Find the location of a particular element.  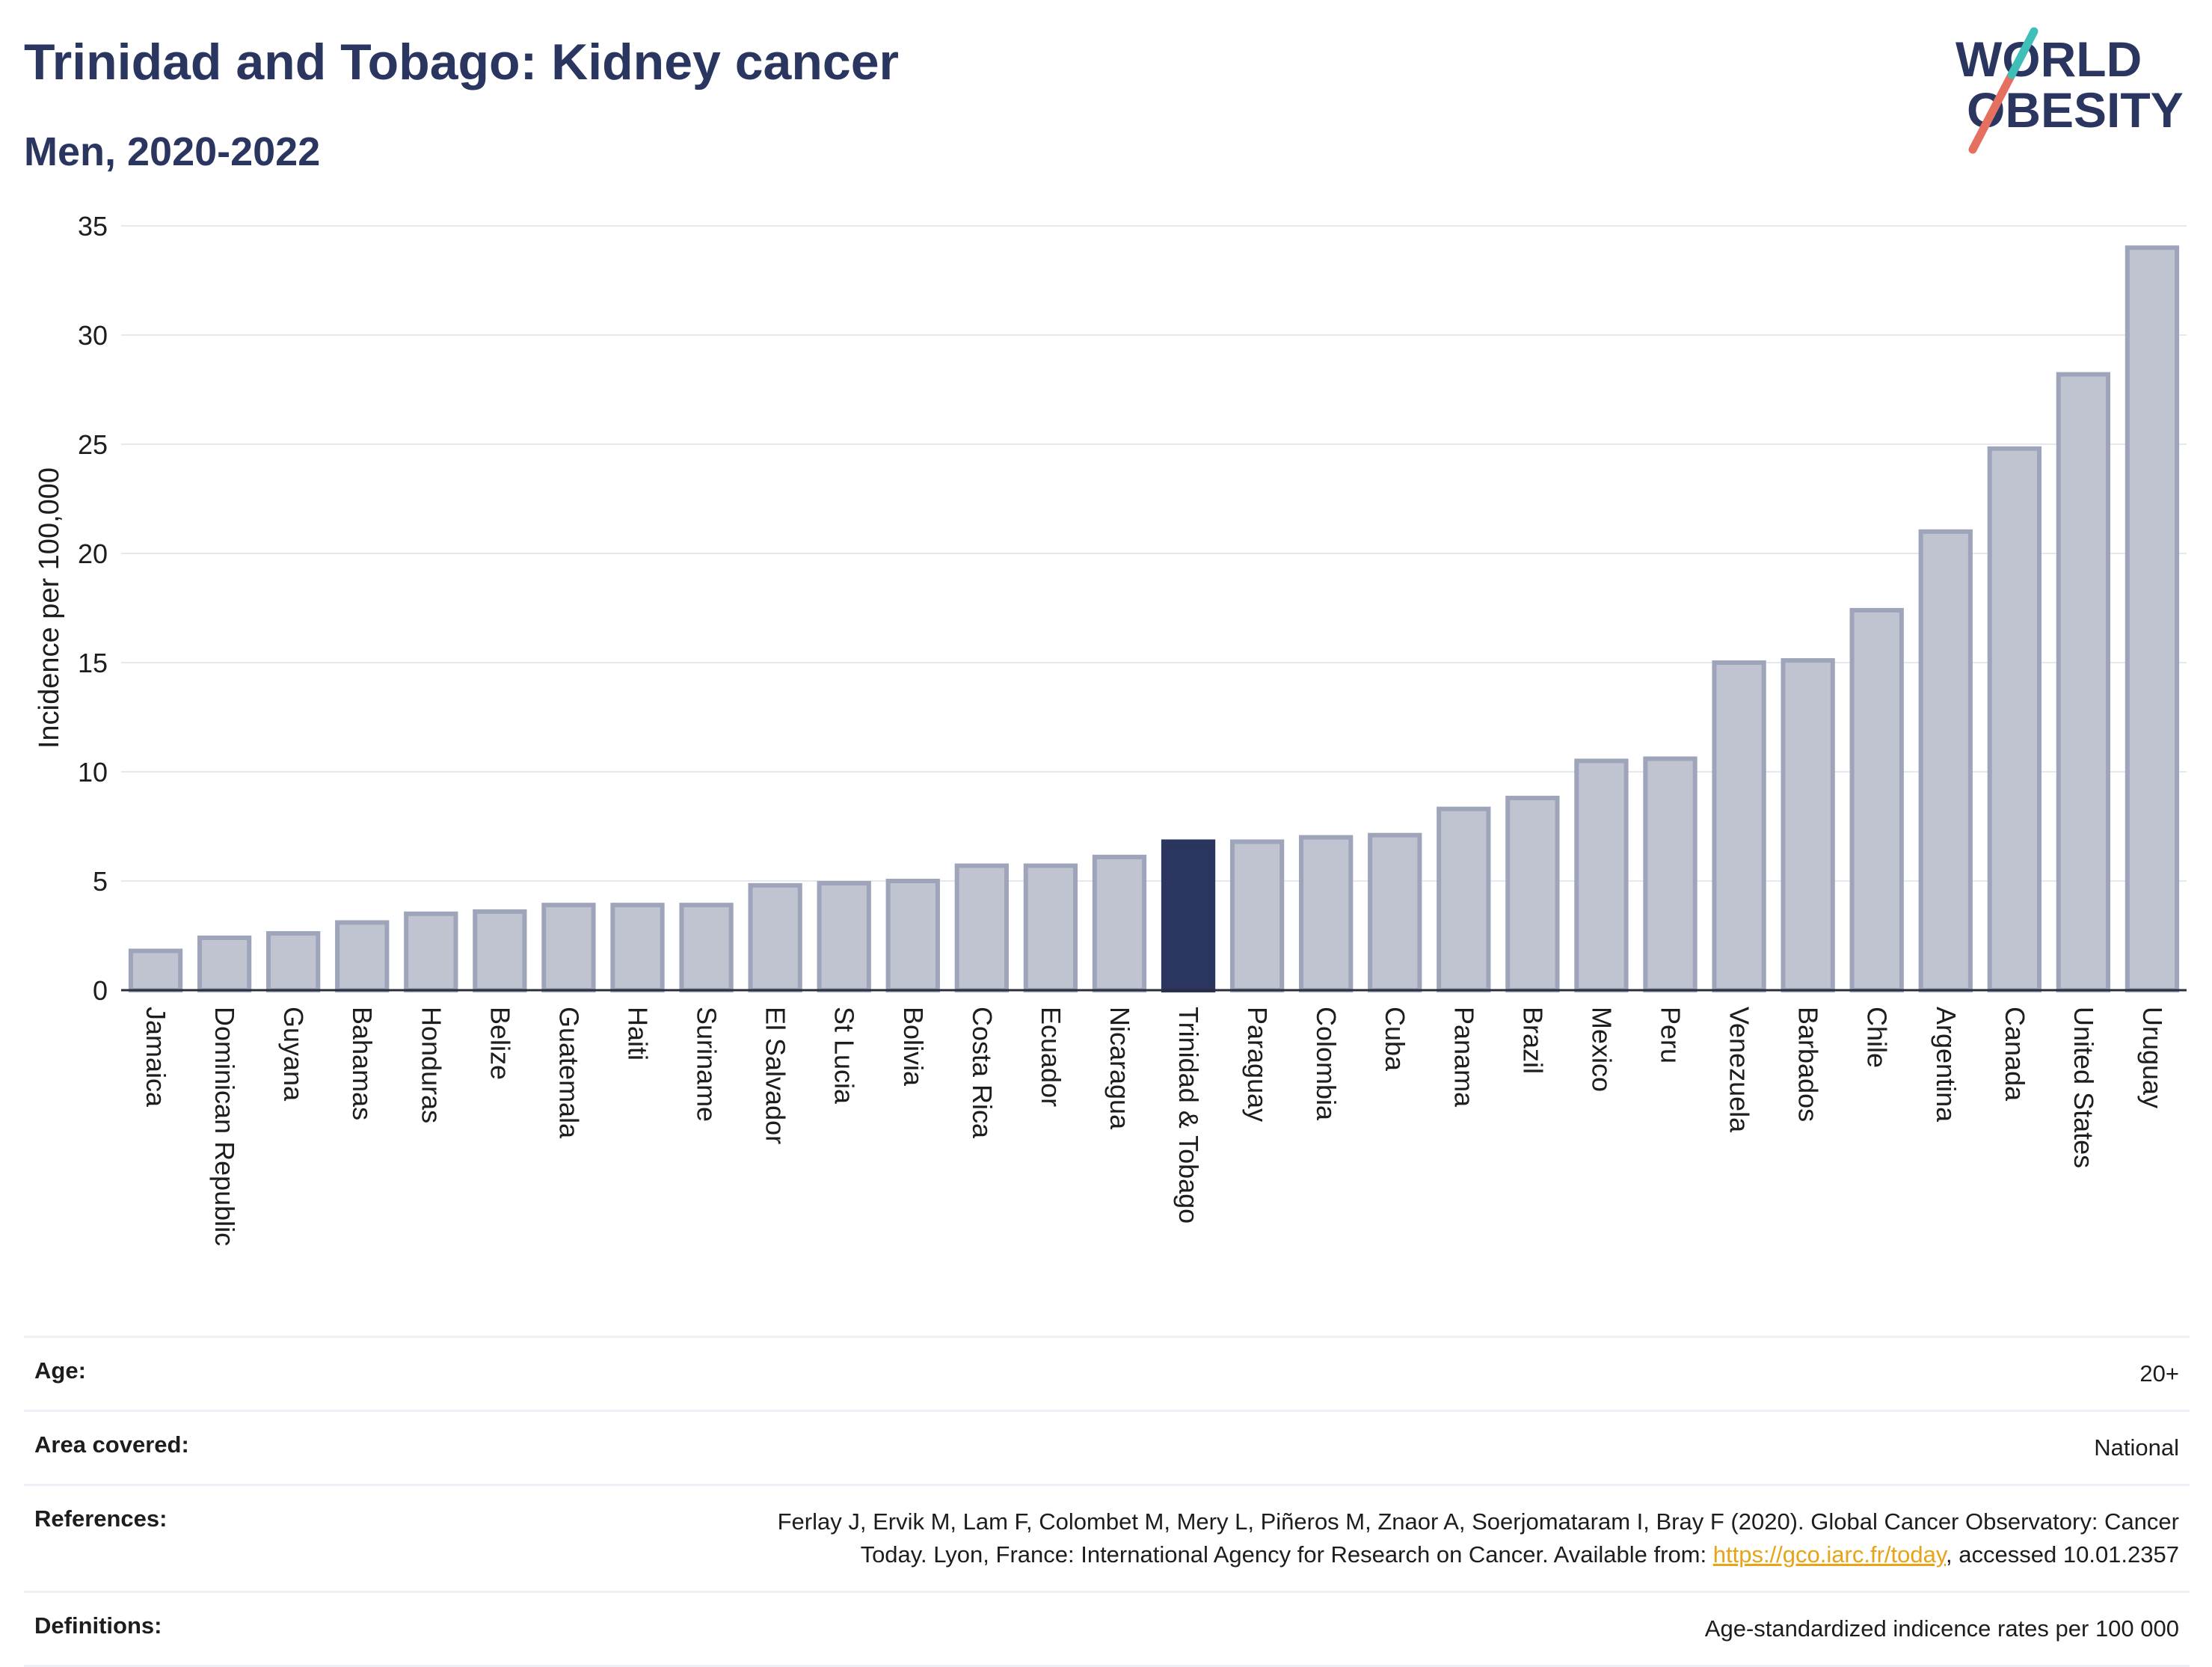

x-tick-label: Belize is located at coordinates (500, 1043).